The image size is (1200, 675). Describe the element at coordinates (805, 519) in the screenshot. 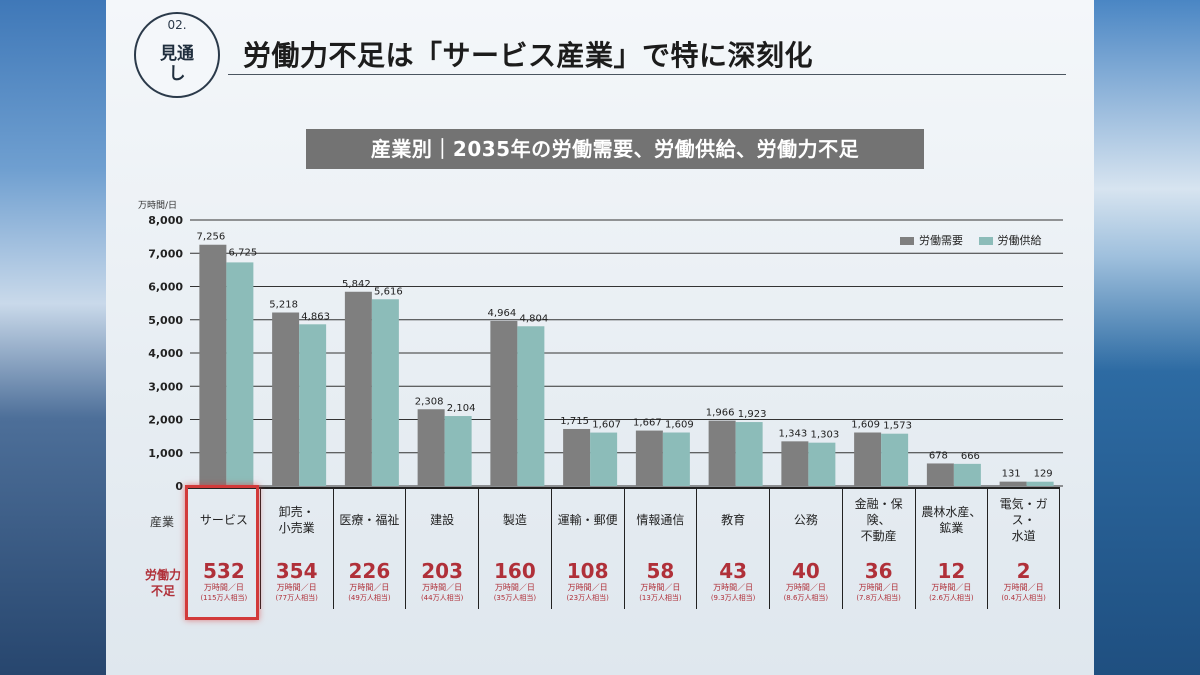

I see `industry-name: 公務` at that location.